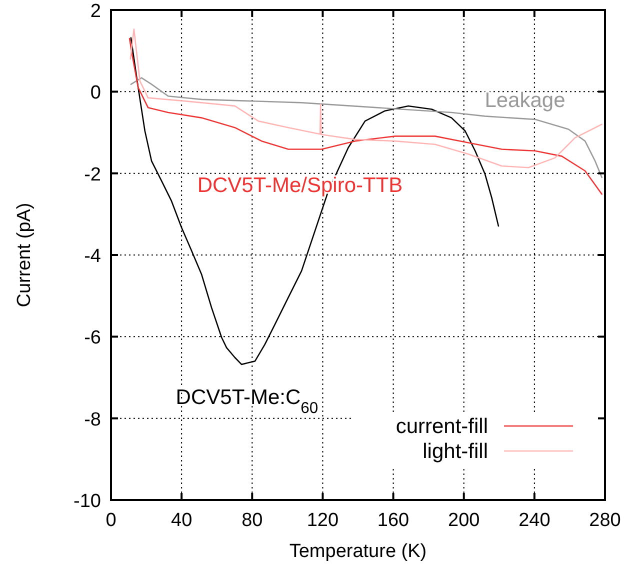 This screenshot has height=581, width=627. What do you see at coordinates (366, 127) in the screenshot?
I see `line-series` at bounding box center [366, 127].